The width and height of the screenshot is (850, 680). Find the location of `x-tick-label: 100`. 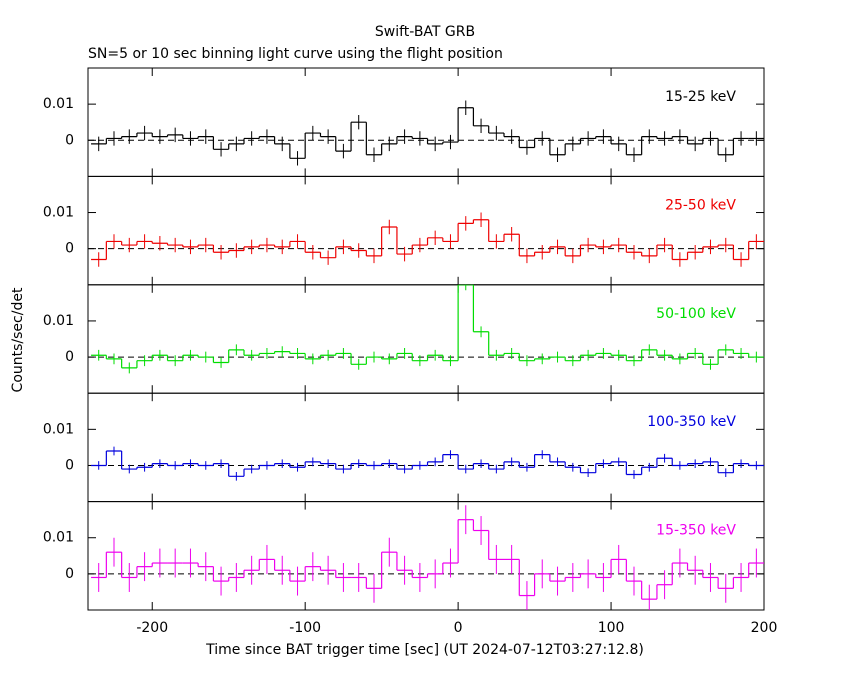

x-tick-label: 100 is located at coordinates (611, 628).